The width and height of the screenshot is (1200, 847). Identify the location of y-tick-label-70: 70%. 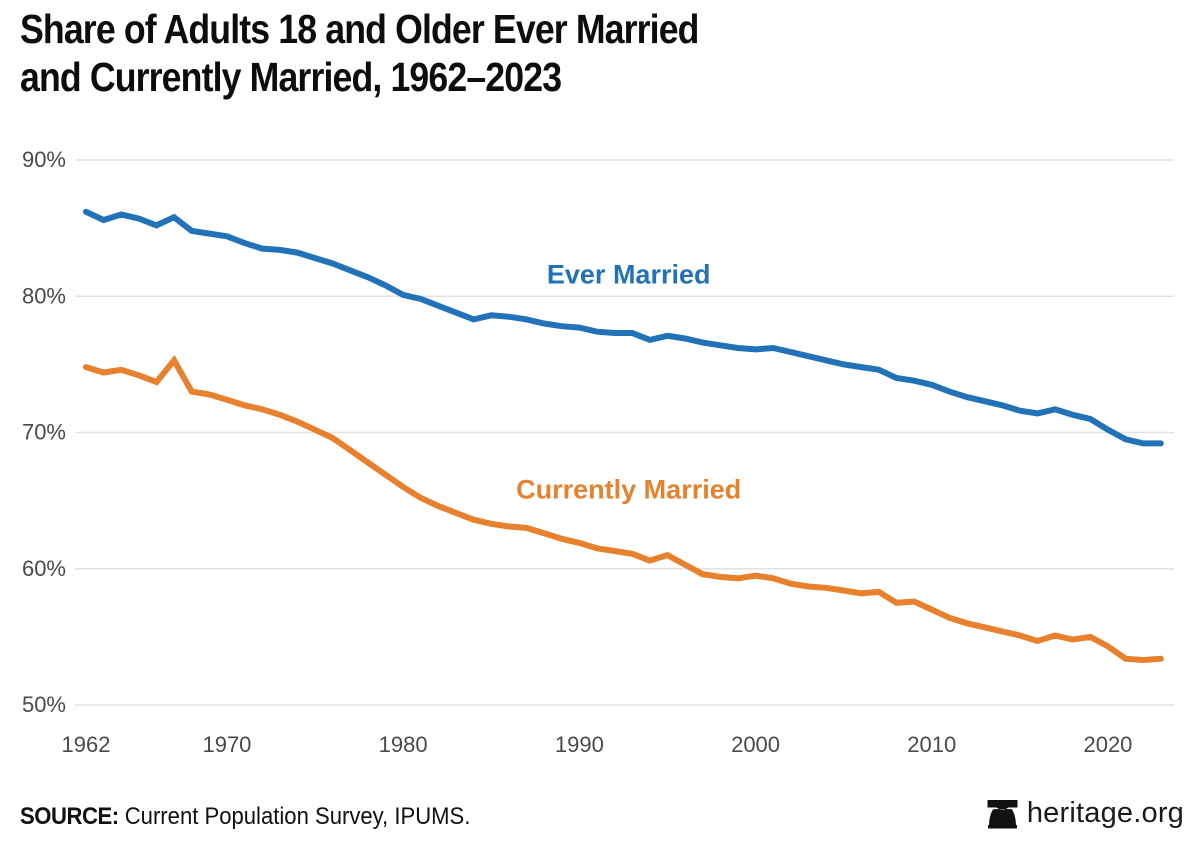
(44, 432).